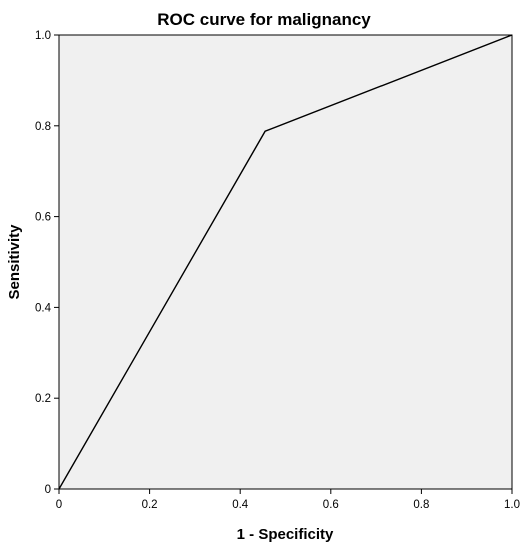 Image resolution: width=528 pixels, height=550 pixels. I want to click on y-tick-label: 0.6, so click(43, 218).